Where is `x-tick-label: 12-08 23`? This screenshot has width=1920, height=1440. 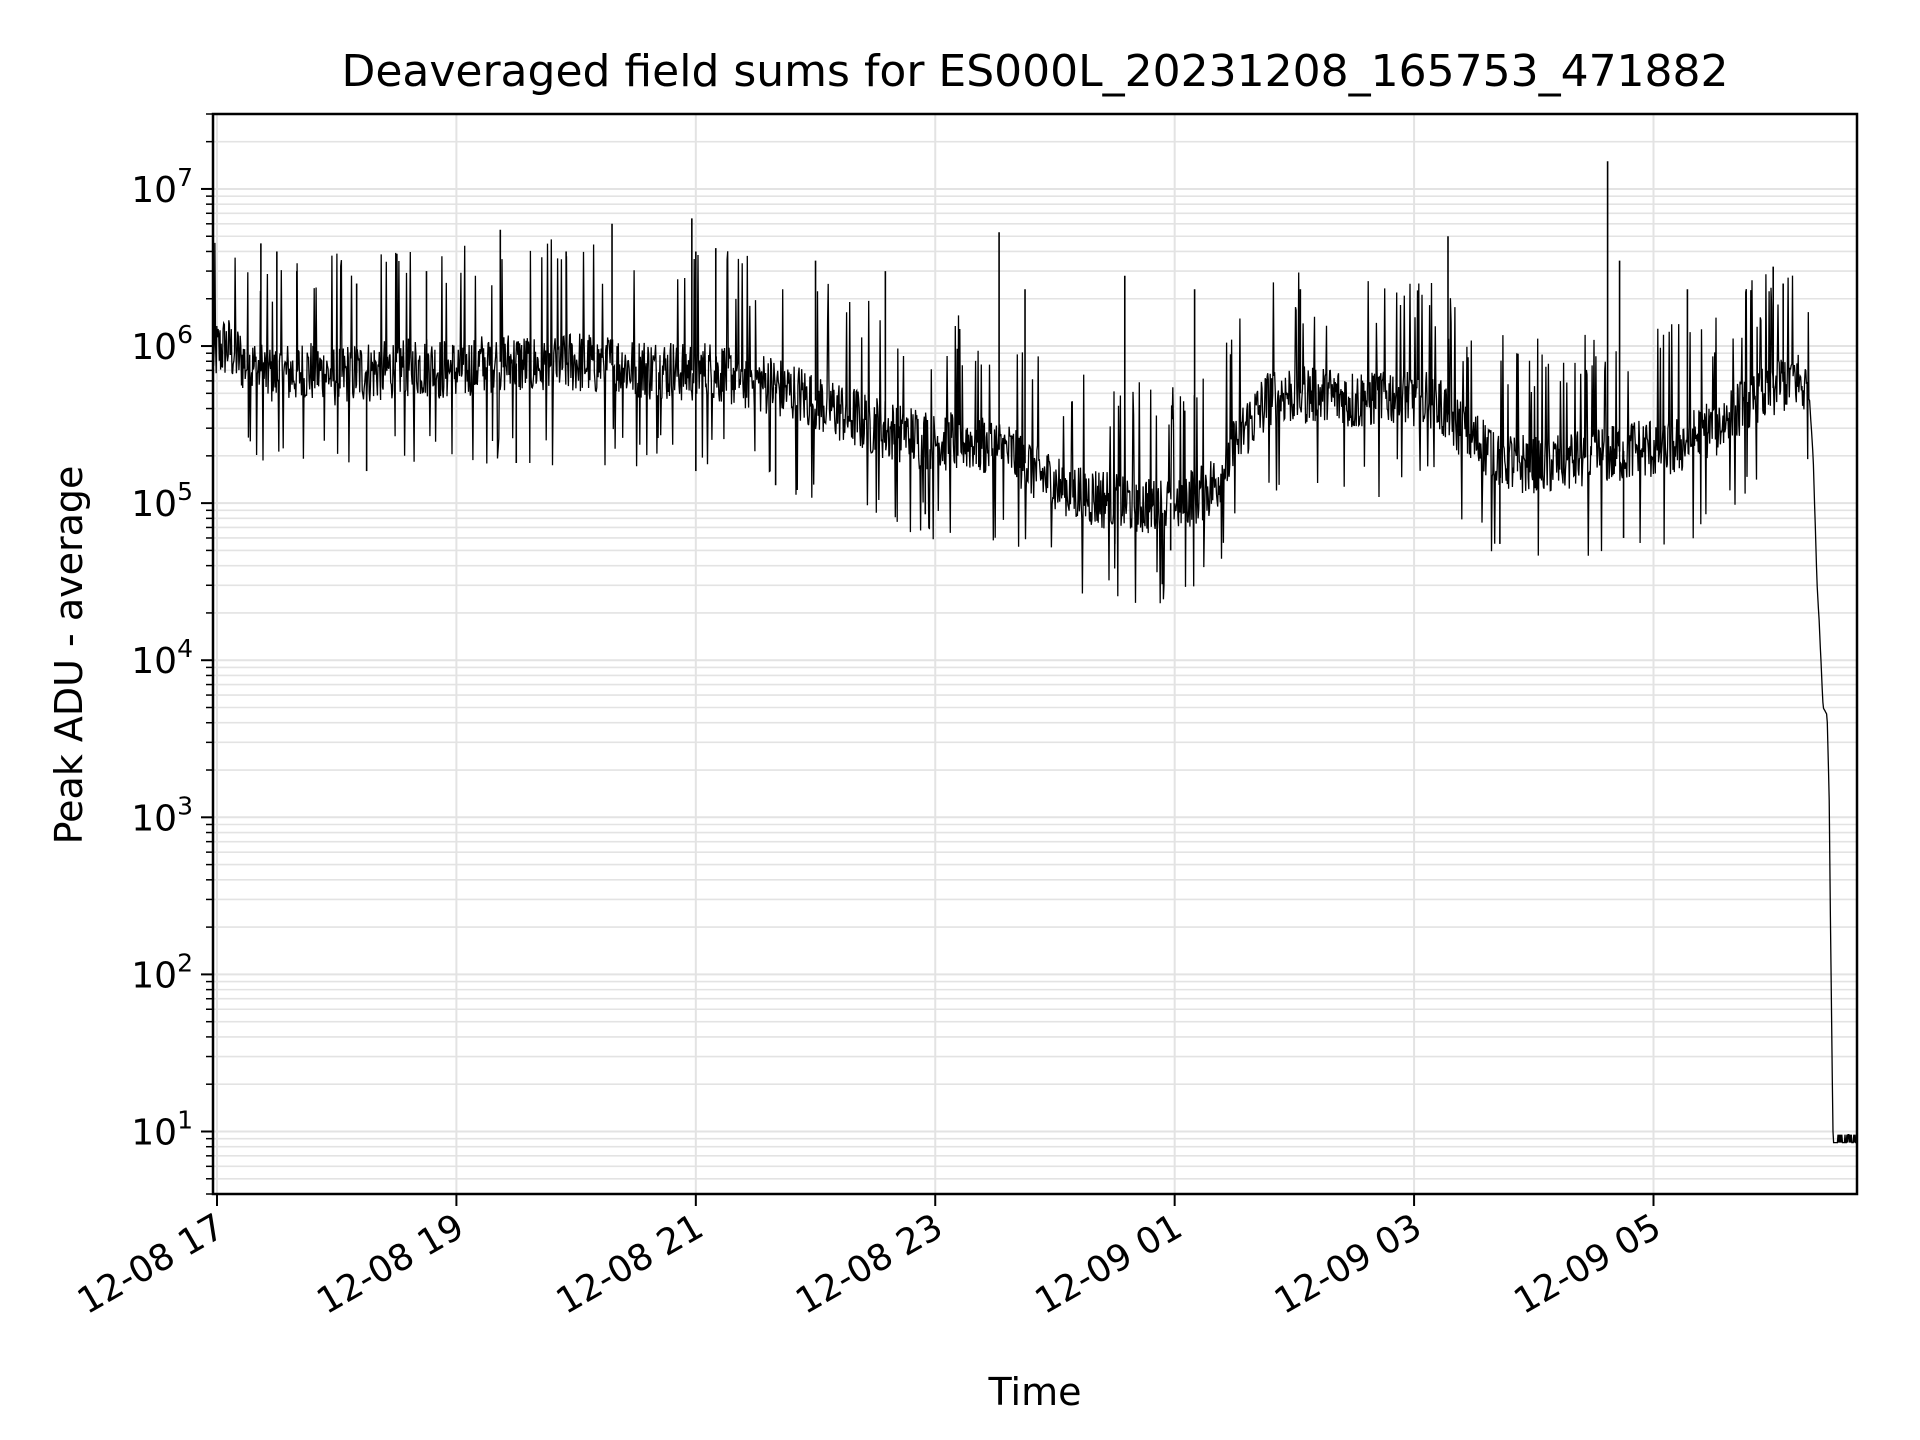
x-tick-label: 12-08 23 is located at coordinates (869, 1264).